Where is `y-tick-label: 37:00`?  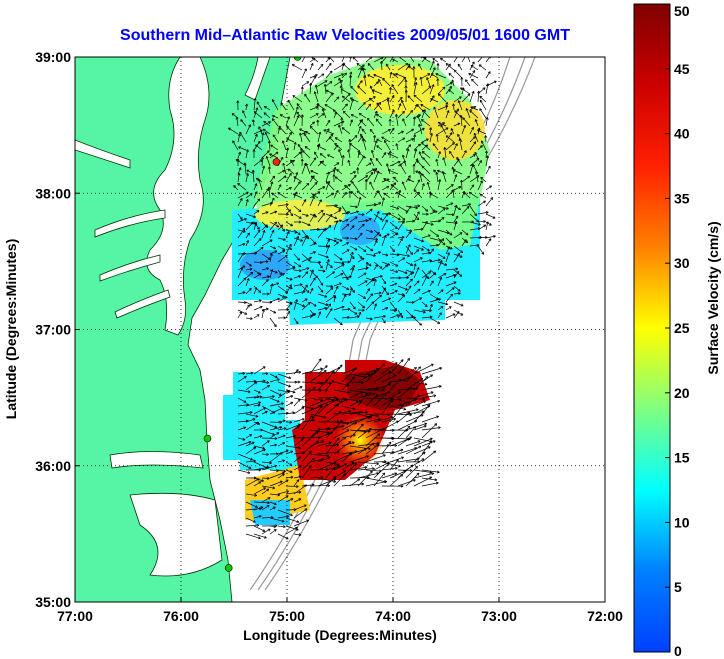
y-tick-label: 37:00 is located at coordinates (53, 330).